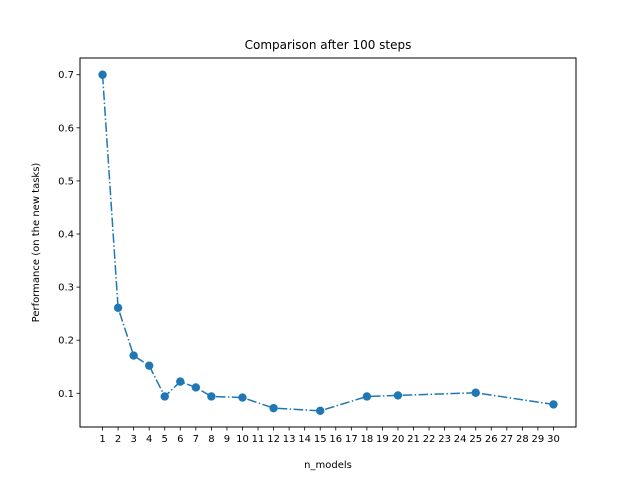  Describe the element at coordinates (102, 439) in the screenshot. I see `x-tick-label: 1` at that location.